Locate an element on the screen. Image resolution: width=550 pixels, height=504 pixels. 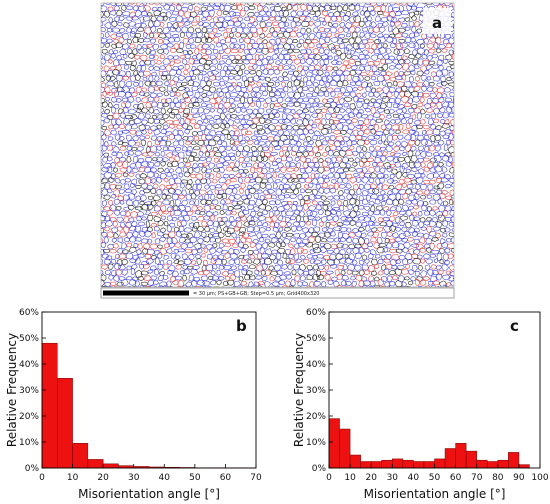
histogram-bar is located at coordinates (345, 448).